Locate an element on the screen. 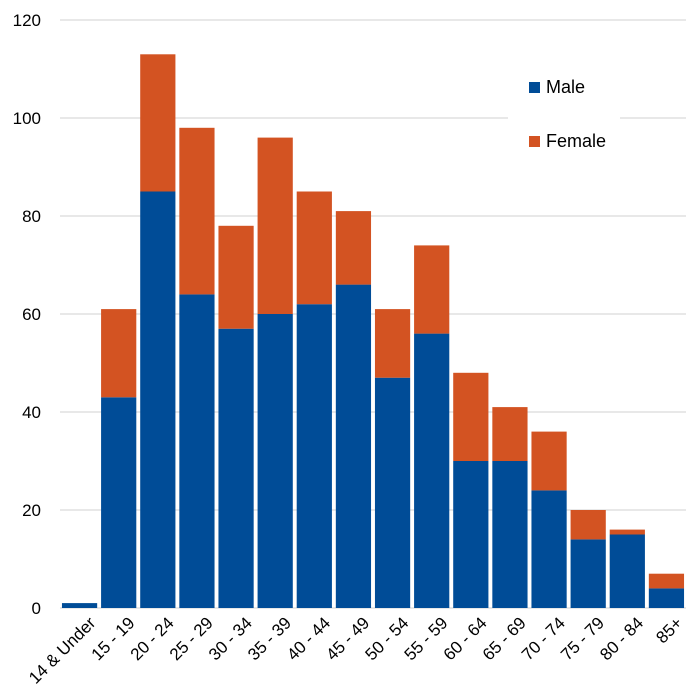 The height and width of the screenshot is (694, 686). y-tick-label: 20 is located at coordinates (31, 510).